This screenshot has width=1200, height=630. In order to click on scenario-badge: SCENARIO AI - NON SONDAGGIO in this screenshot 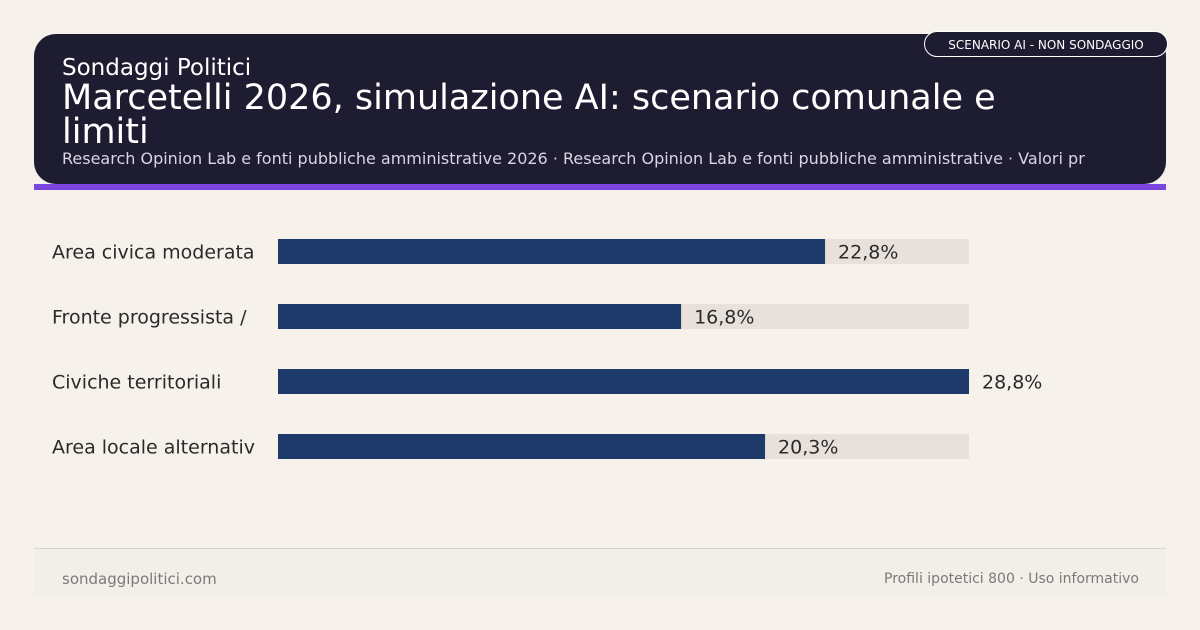, I will do `click(1046, 44)`.